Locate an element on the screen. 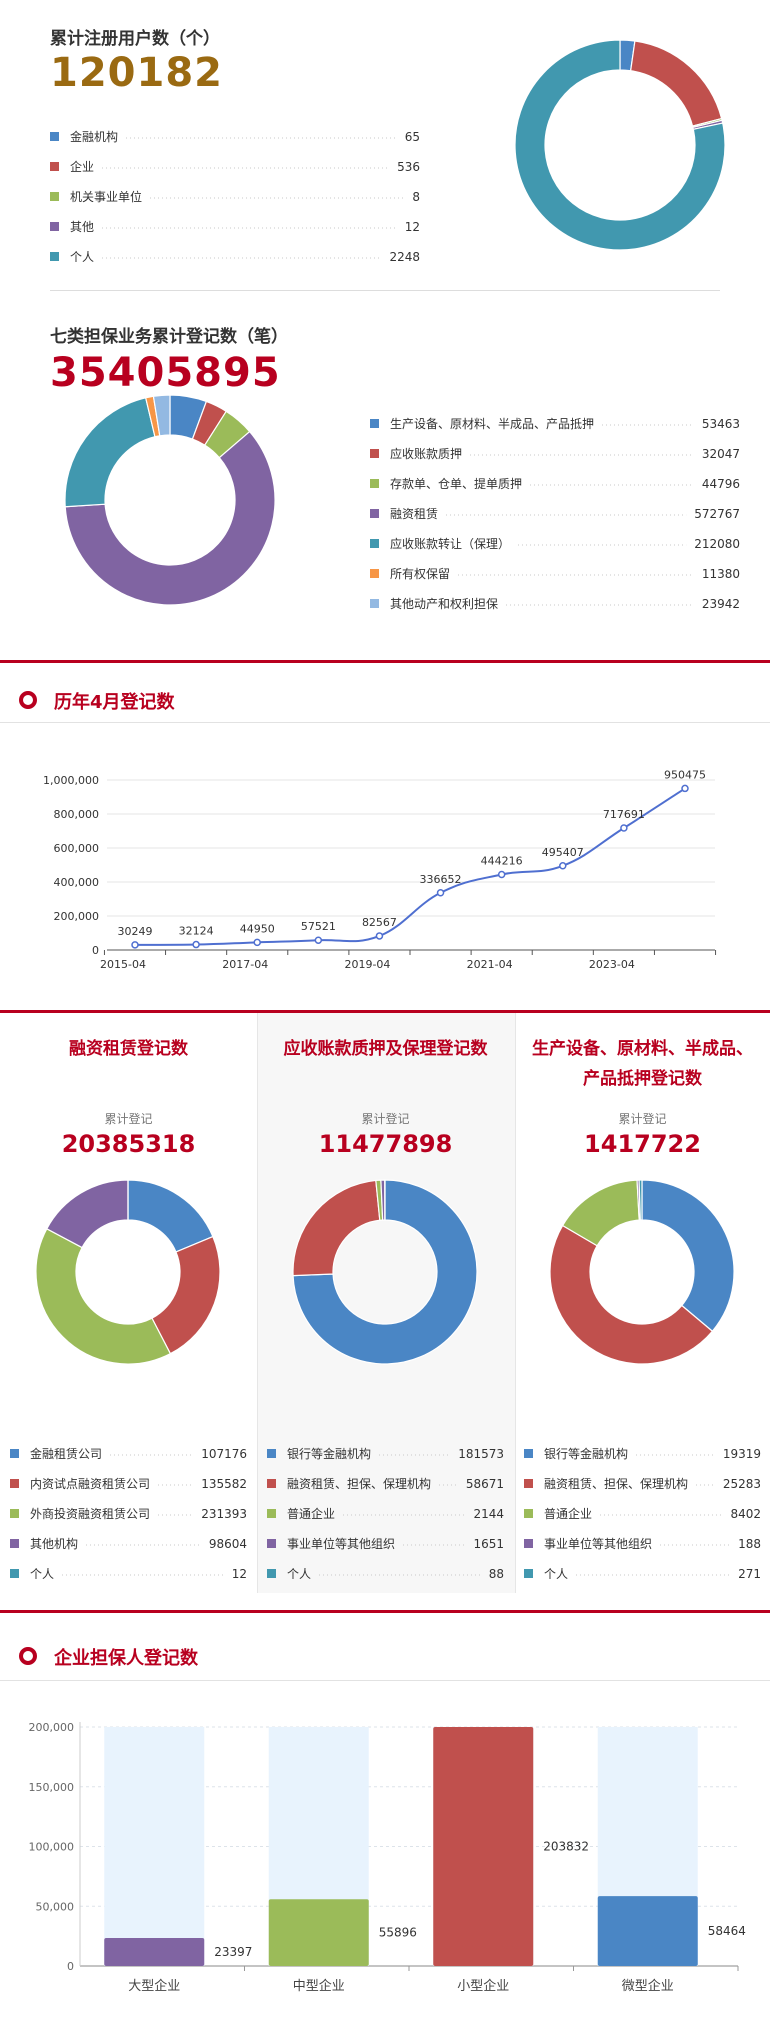 Image resolution: width=770 pixels, height=2025 pixels. legend-value: 1651 is located at coordinates (488, 1544).